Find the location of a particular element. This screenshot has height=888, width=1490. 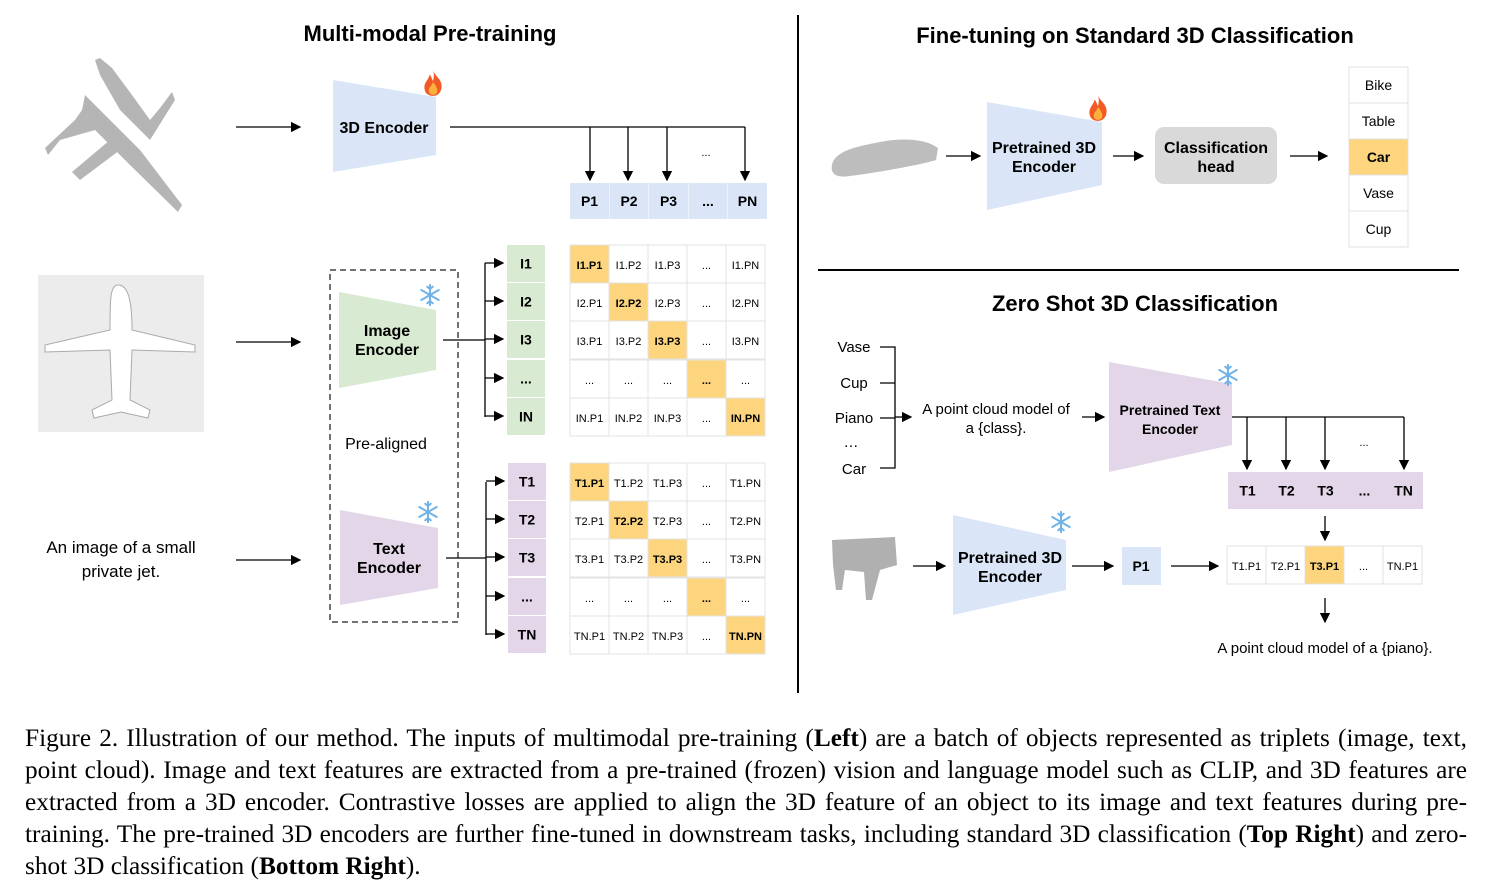

fire-icon is located at coordinates (433, 83).